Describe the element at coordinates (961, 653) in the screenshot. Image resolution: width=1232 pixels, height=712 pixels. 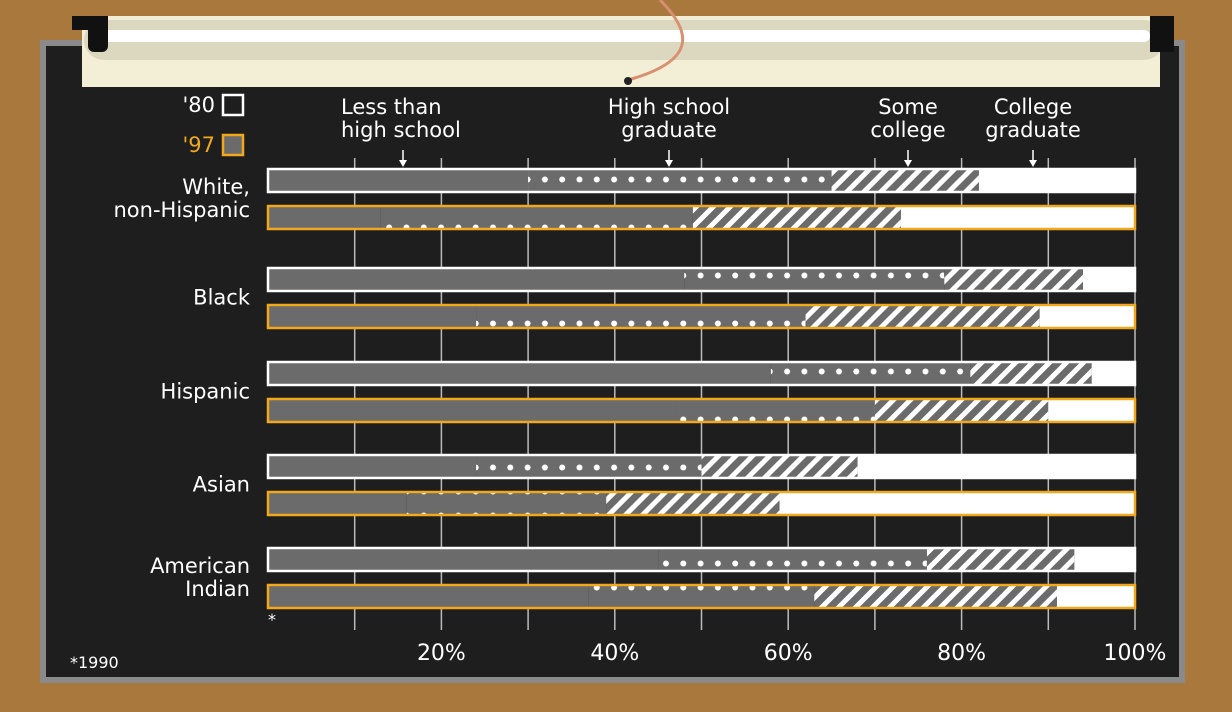
I see `x-tick-label: 80%` at that location.